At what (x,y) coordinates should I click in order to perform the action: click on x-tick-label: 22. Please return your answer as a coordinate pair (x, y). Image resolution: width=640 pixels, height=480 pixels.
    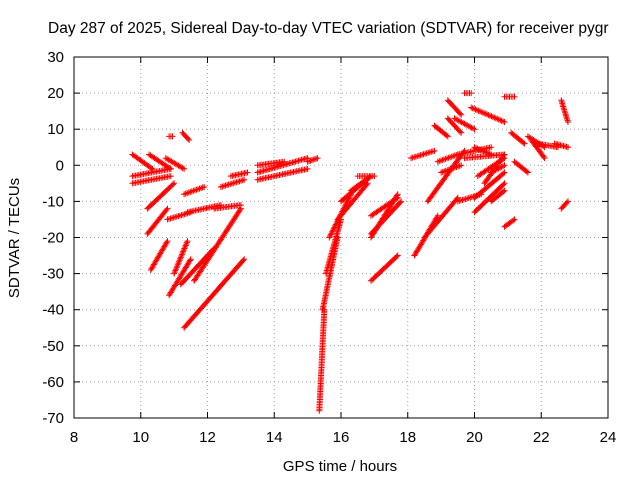
    Looking at the image, I should click on (541, 437).